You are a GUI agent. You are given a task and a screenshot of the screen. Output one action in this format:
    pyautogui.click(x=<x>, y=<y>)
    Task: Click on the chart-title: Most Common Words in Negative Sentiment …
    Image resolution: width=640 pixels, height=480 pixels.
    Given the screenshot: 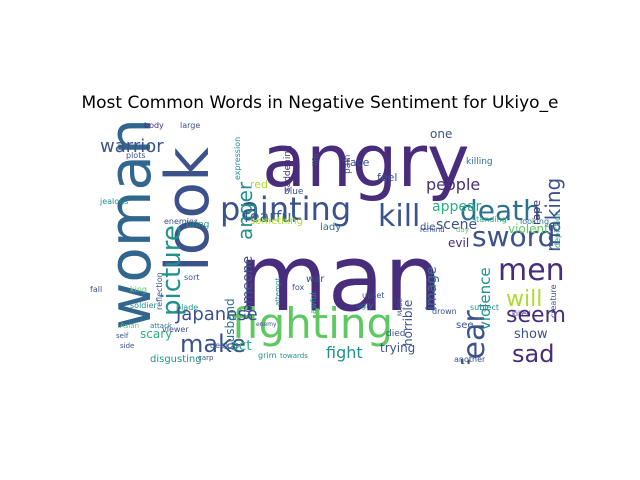 What is the action you would take?
    pyautogui.click(x=320, y=103)
    